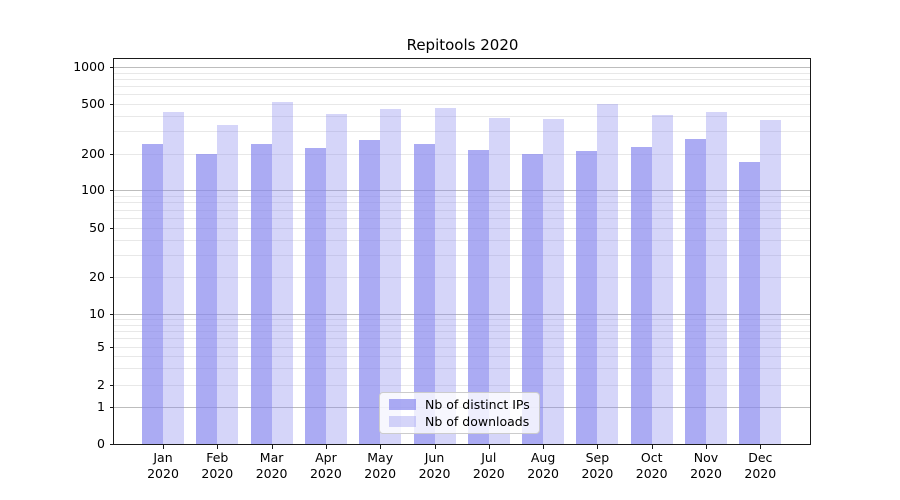 The image size is (900, 500). Describe the element at coordinates (488, 465) in the screenshot. I see `x-tick-label-jul: Jul 2020` at that location.